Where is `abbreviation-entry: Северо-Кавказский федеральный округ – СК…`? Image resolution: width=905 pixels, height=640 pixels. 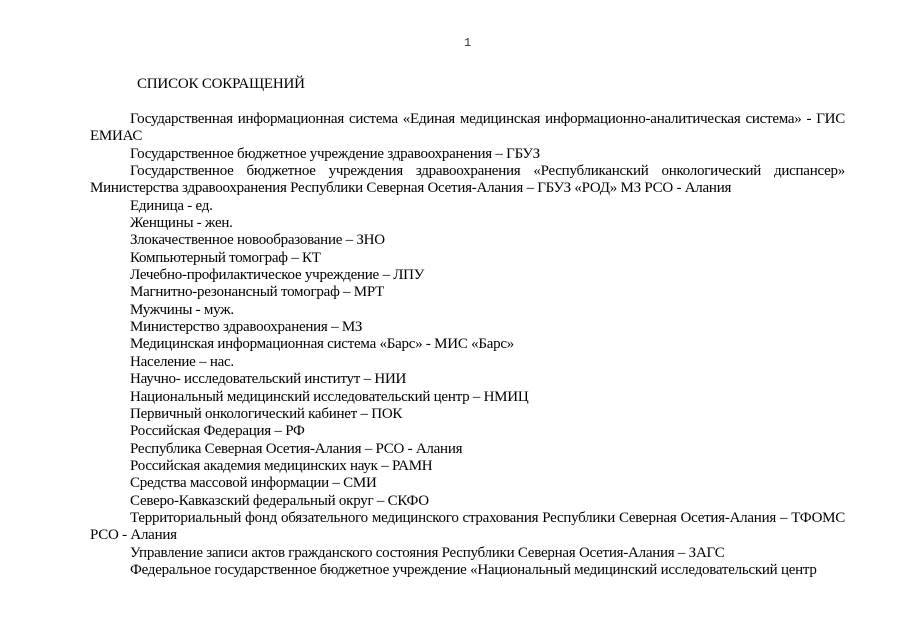
abbreviation-entry: Северо-Кавказский федеральный округ – СК… is located at coordinates (279, 500).